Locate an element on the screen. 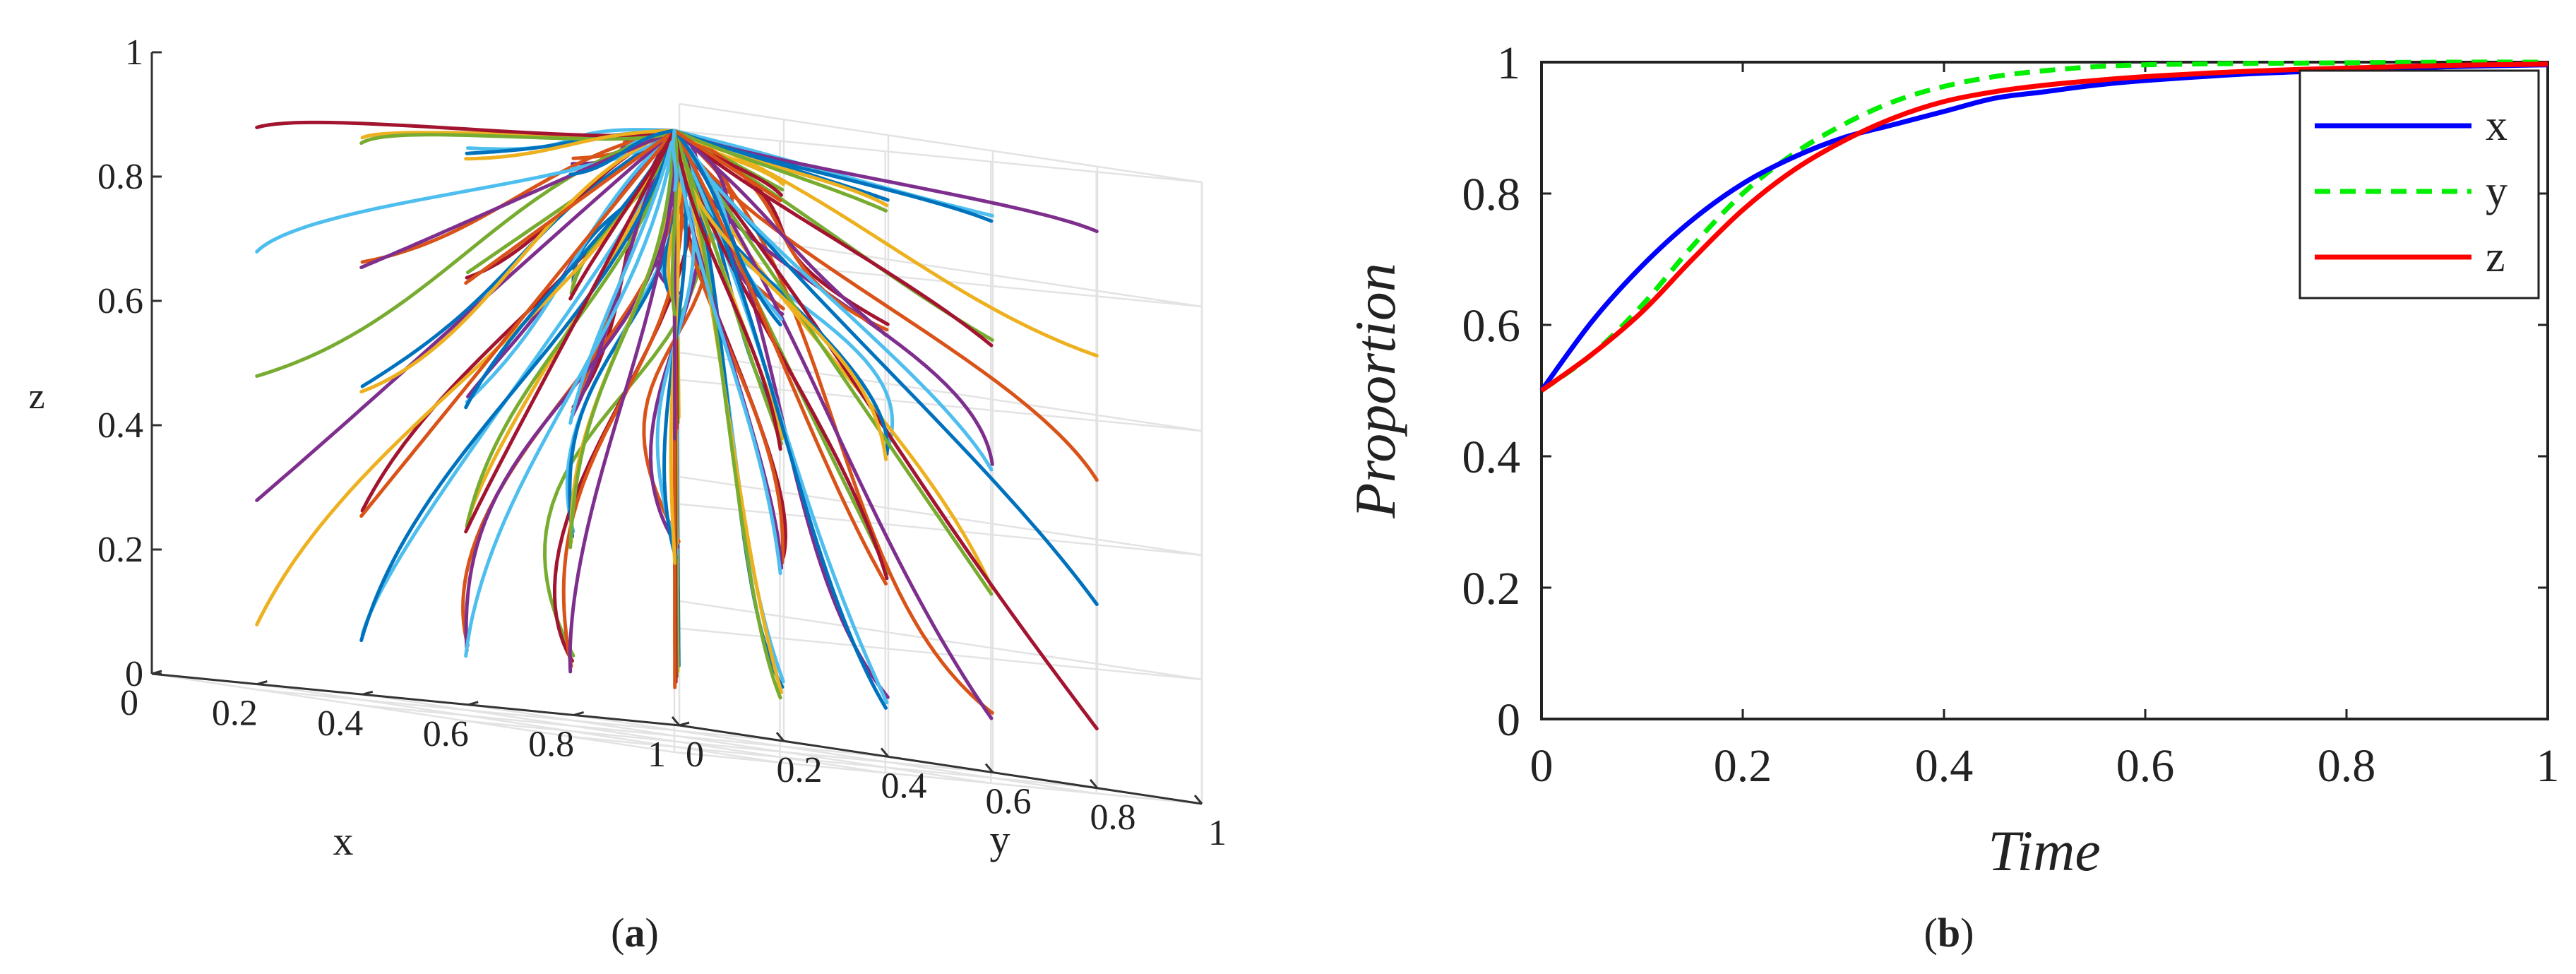 The height and width of the screenshot is (974, 2576). y-axis-line is located at coordinates (941, 764).